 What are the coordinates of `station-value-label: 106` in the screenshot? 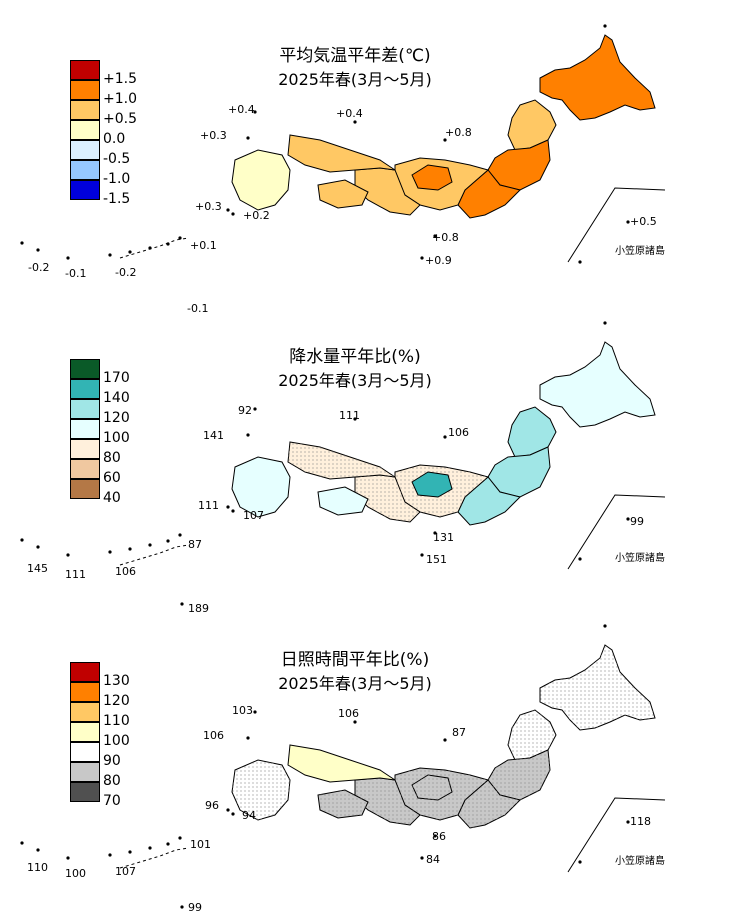 It's located at (458, 432).